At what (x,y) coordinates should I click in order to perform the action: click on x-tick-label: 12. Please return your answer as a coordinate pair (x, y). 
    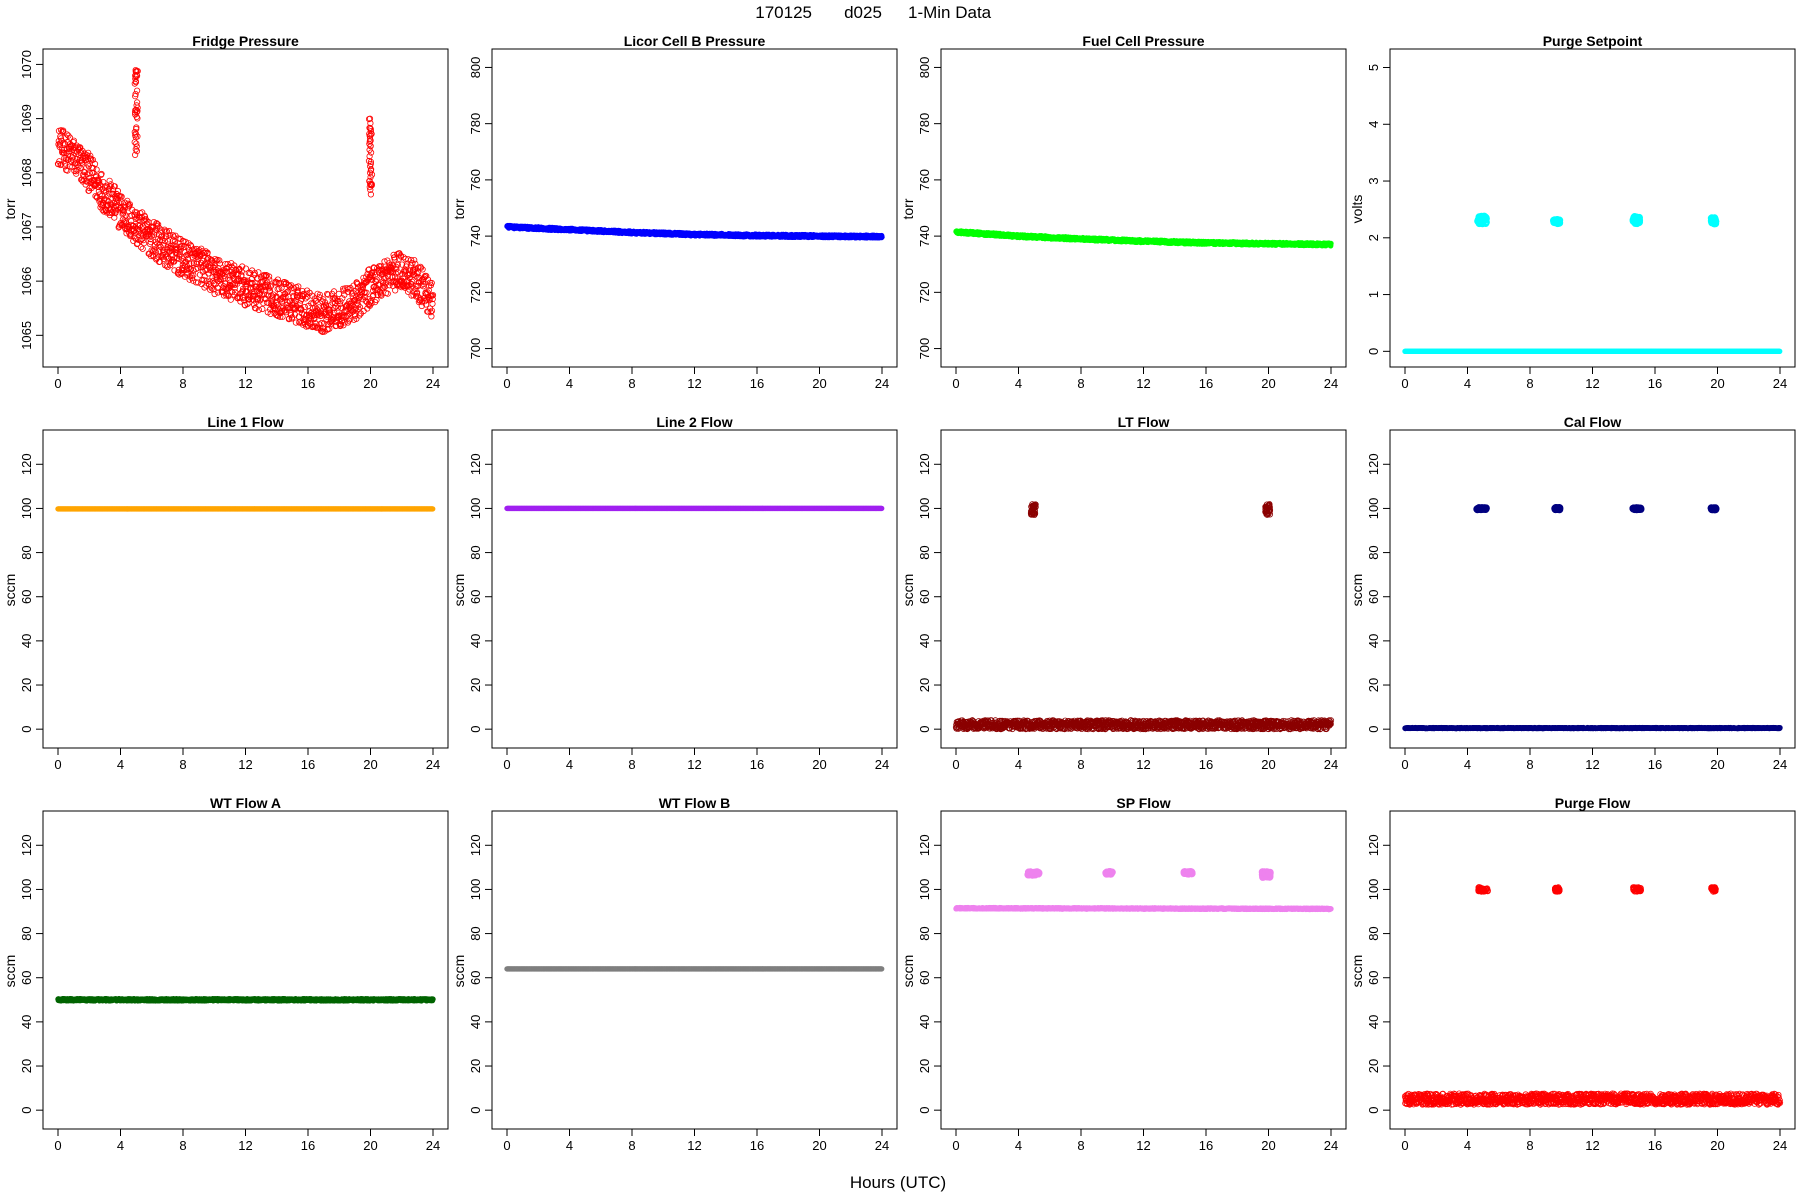
    Looking at the image, I should click on (1143, 383).